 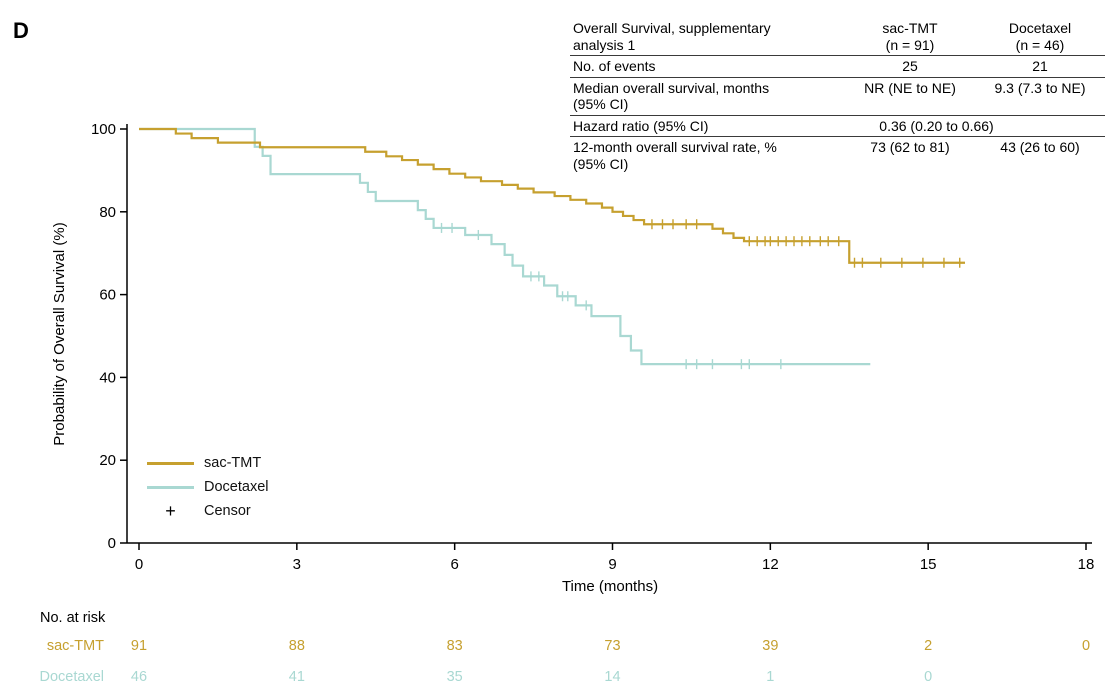 What do you see at coordinates (107, 377) in the screenshot?
I see `y-tick-label: 40` at bounding box center [107, 377].